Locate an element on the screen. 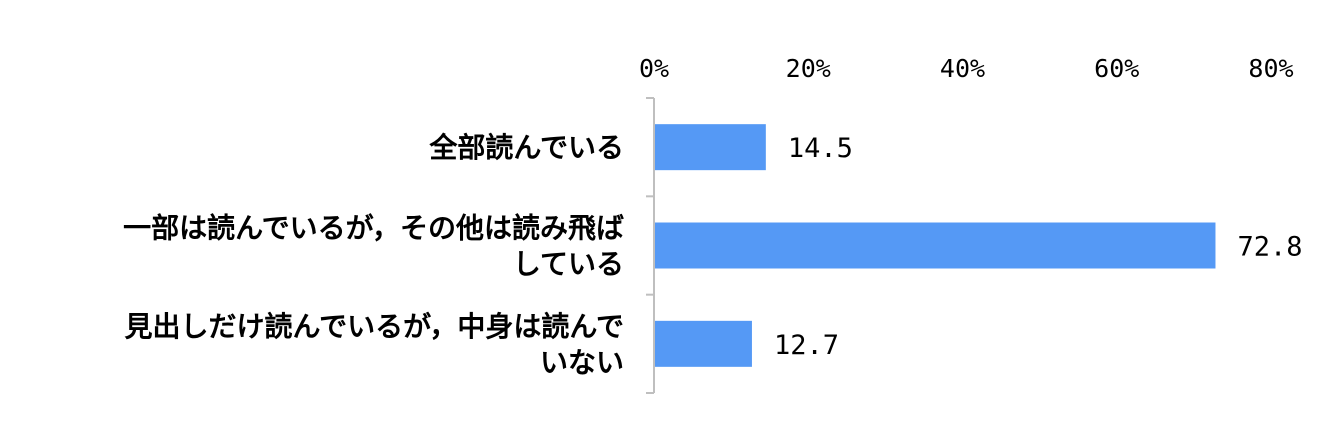 The height and width of the screenshot is (430, 1340). category-label: 見出しだけ読んでいるが，中身は読んで is located at coordinates (374, 326).